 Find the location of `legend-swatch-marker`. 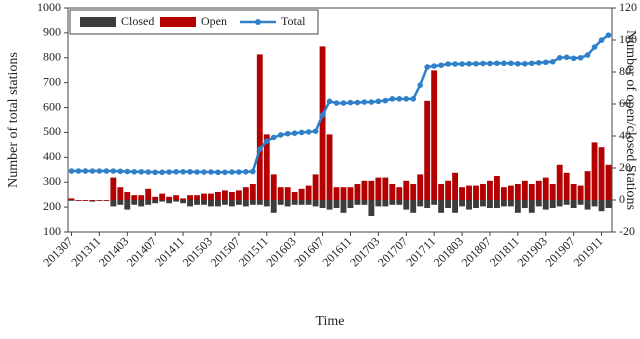

legend-swatch-marker is located at coordinates (258, 22).